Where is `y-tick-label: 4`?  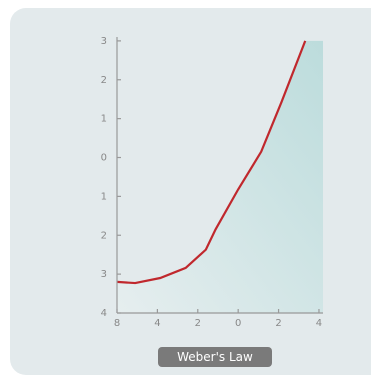 y-tick-label: 4 is located at coordinates (104, 313).